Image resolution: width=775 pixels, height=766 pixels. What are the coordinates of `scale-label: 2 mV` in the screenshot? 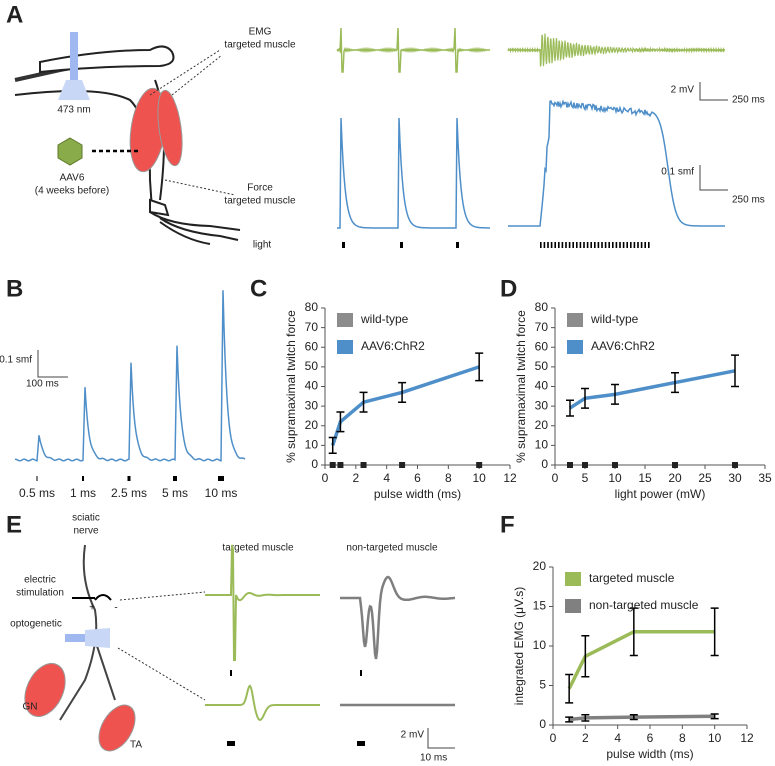 It's located at (683, 90).